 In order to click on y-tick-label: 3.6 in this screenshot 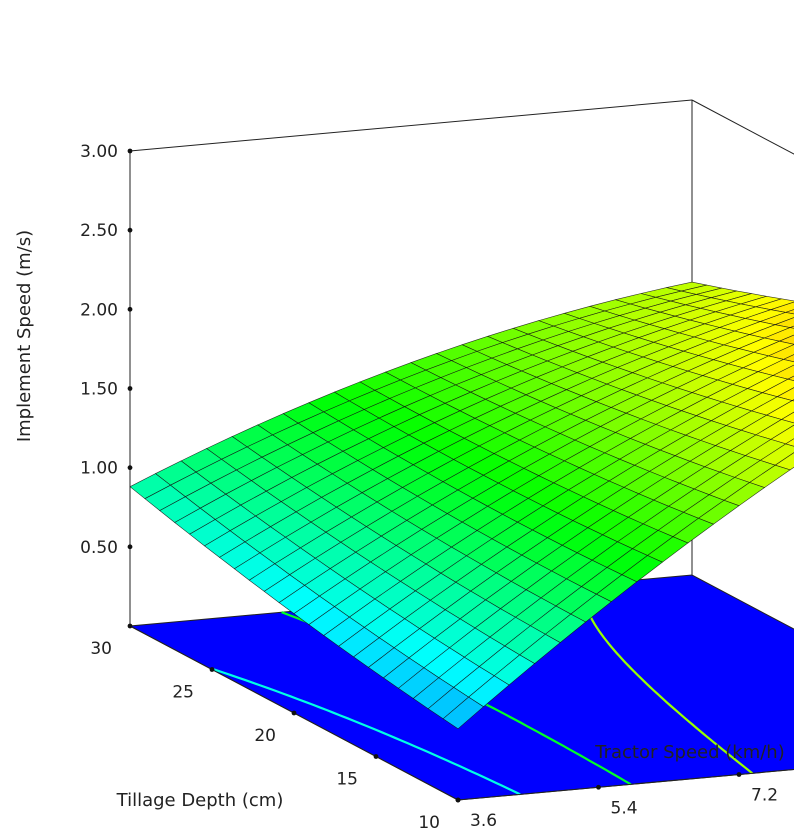, I will do `click(483, 821)`.